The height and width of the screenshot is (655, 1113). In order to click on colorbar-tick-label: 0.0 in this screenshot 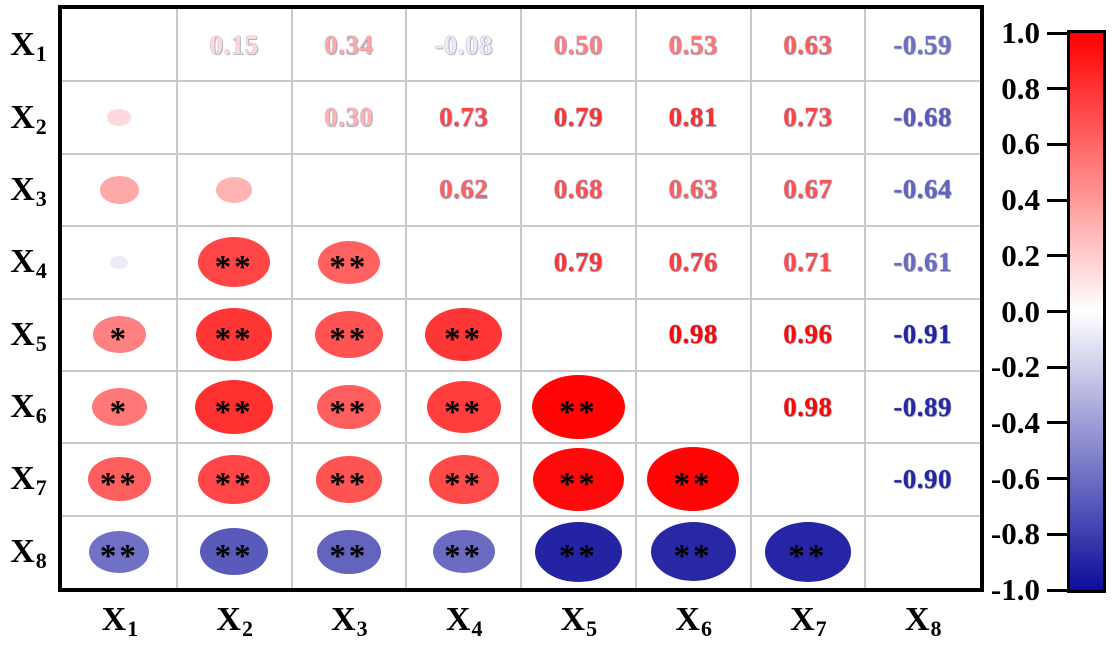, I will do `click(1020, 311)`.